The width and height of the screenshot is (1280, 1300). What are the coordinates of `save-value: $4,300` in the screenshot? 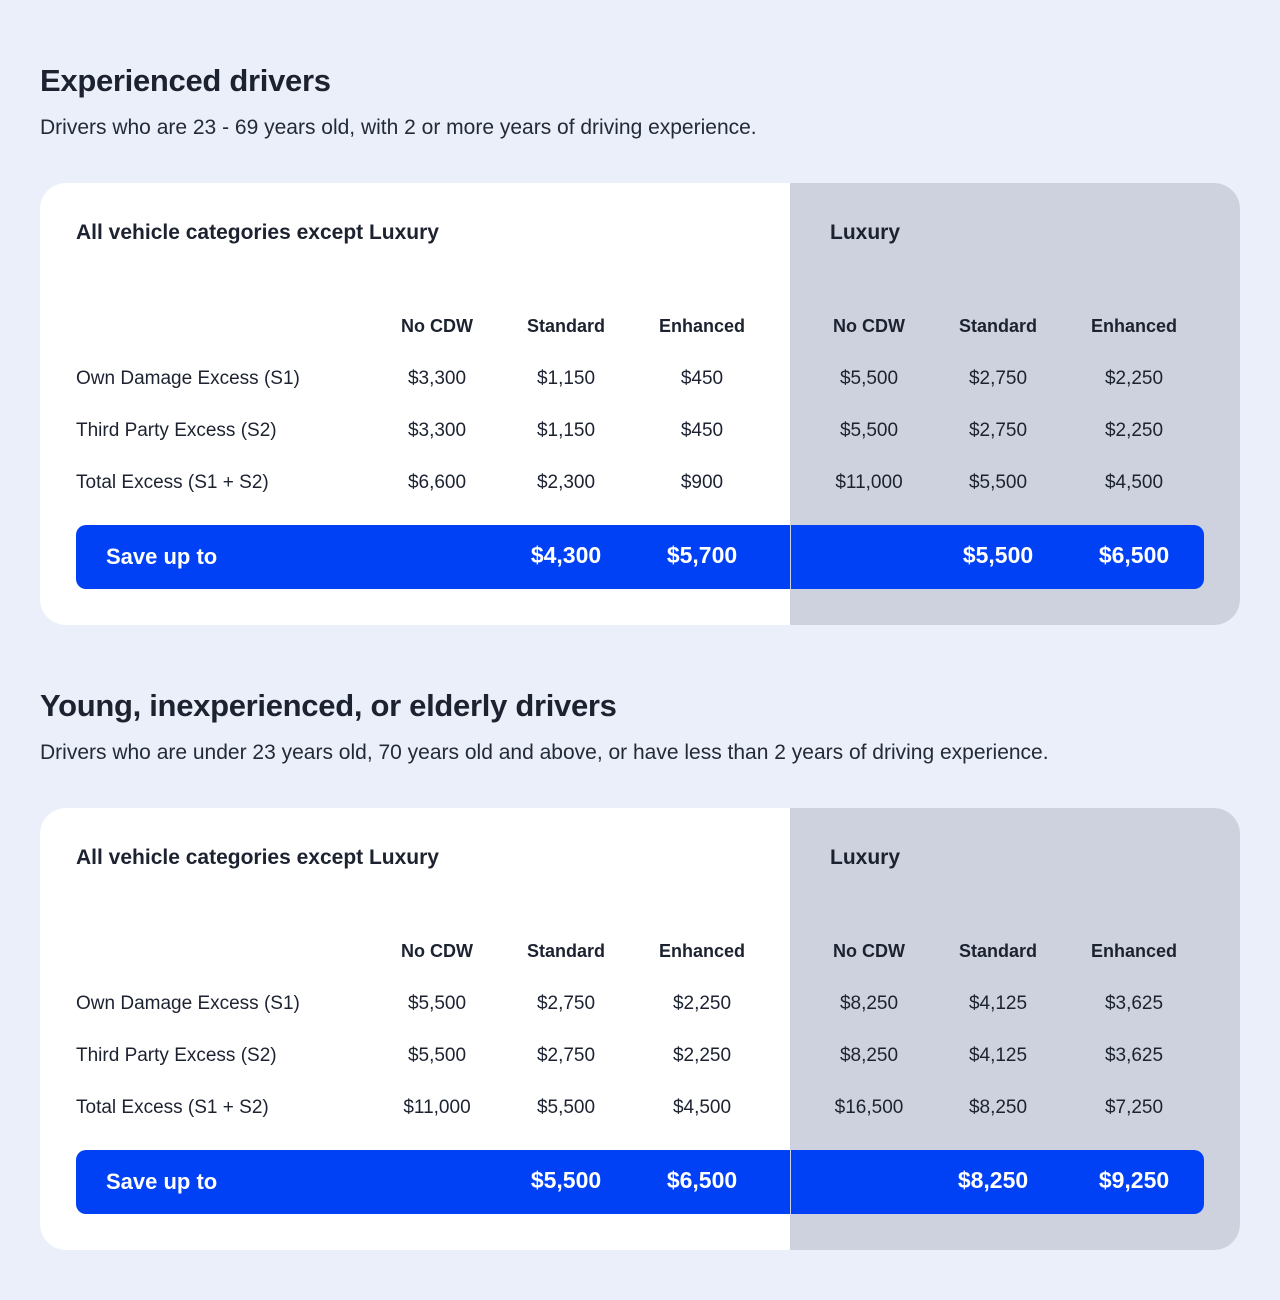 It's located at (566, 555).